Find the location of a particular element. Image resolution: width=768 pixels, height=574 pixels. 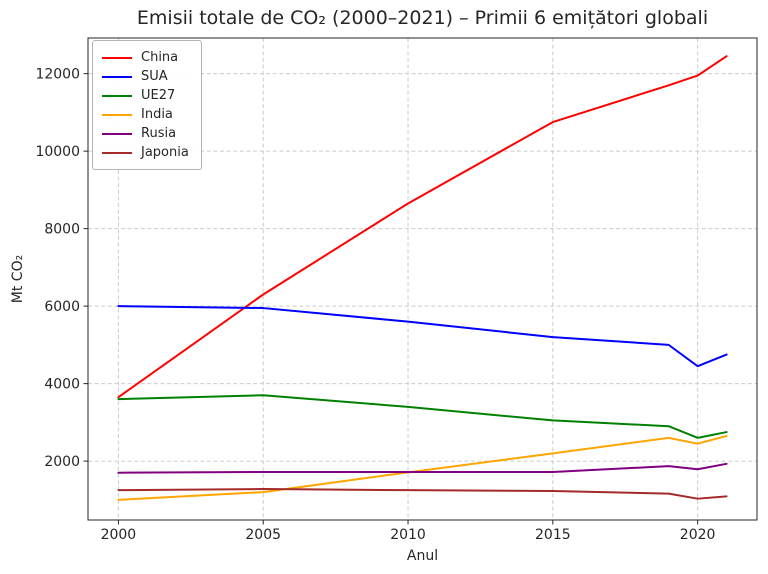

y-axis-label: Mt CO₂ is located at coordinates (18, 279).